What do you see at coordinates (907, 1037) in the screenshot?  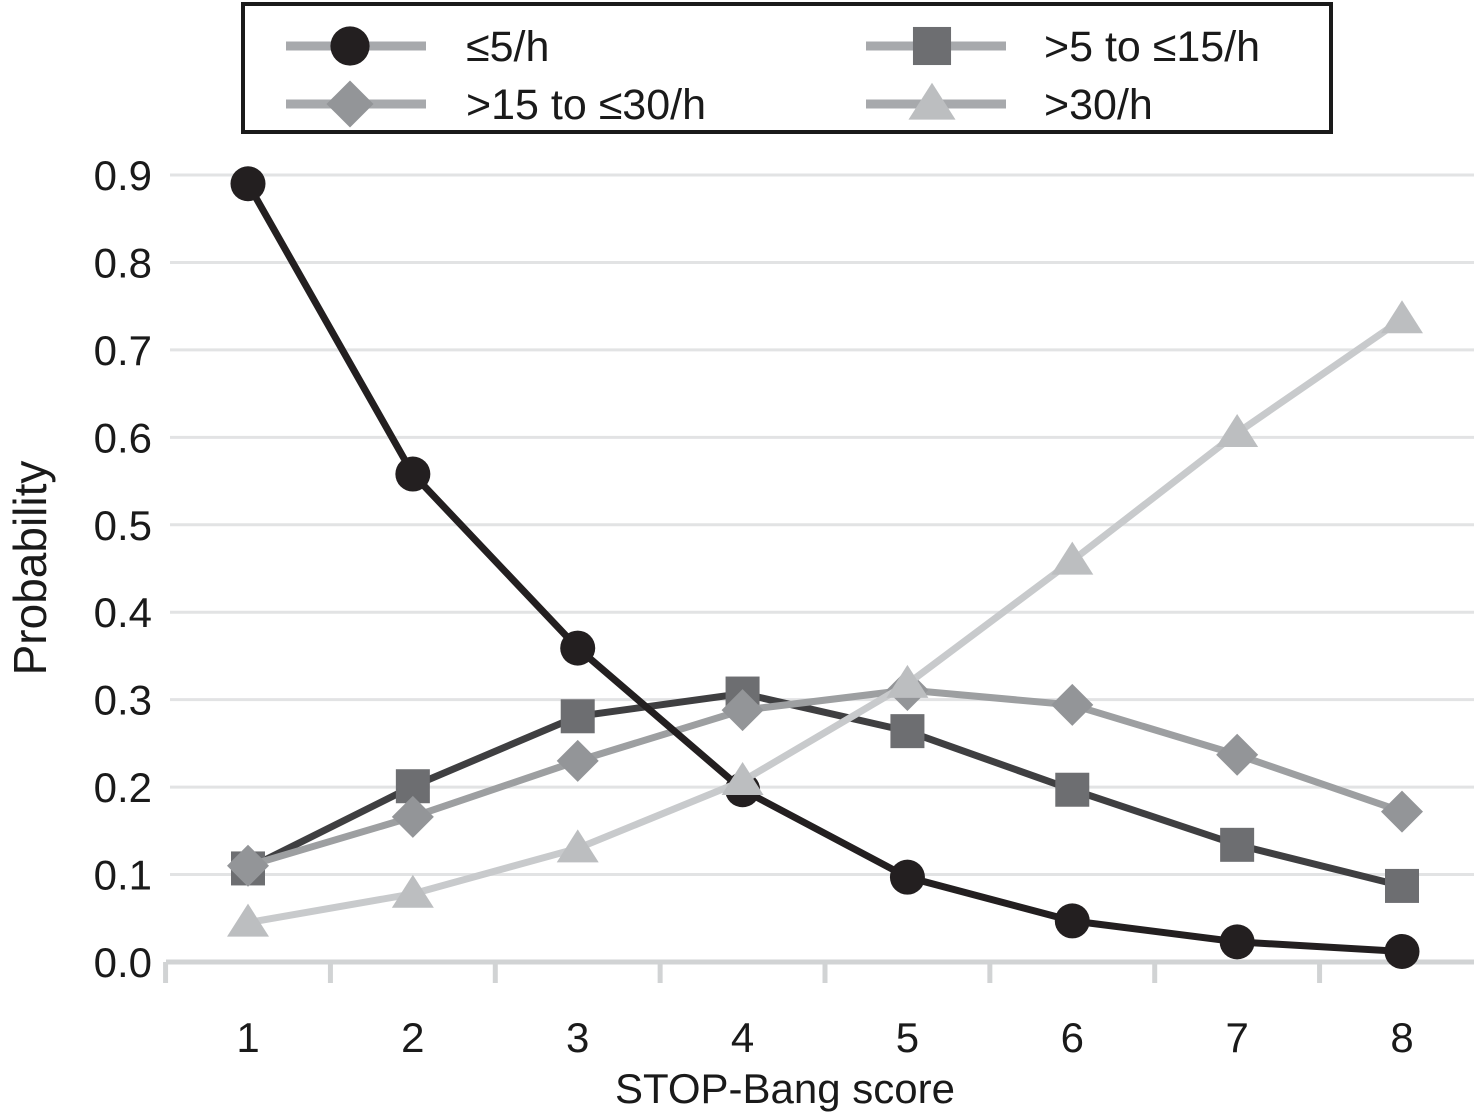 I see `x-tick-label: 5` at bounding box center [907, 1037].